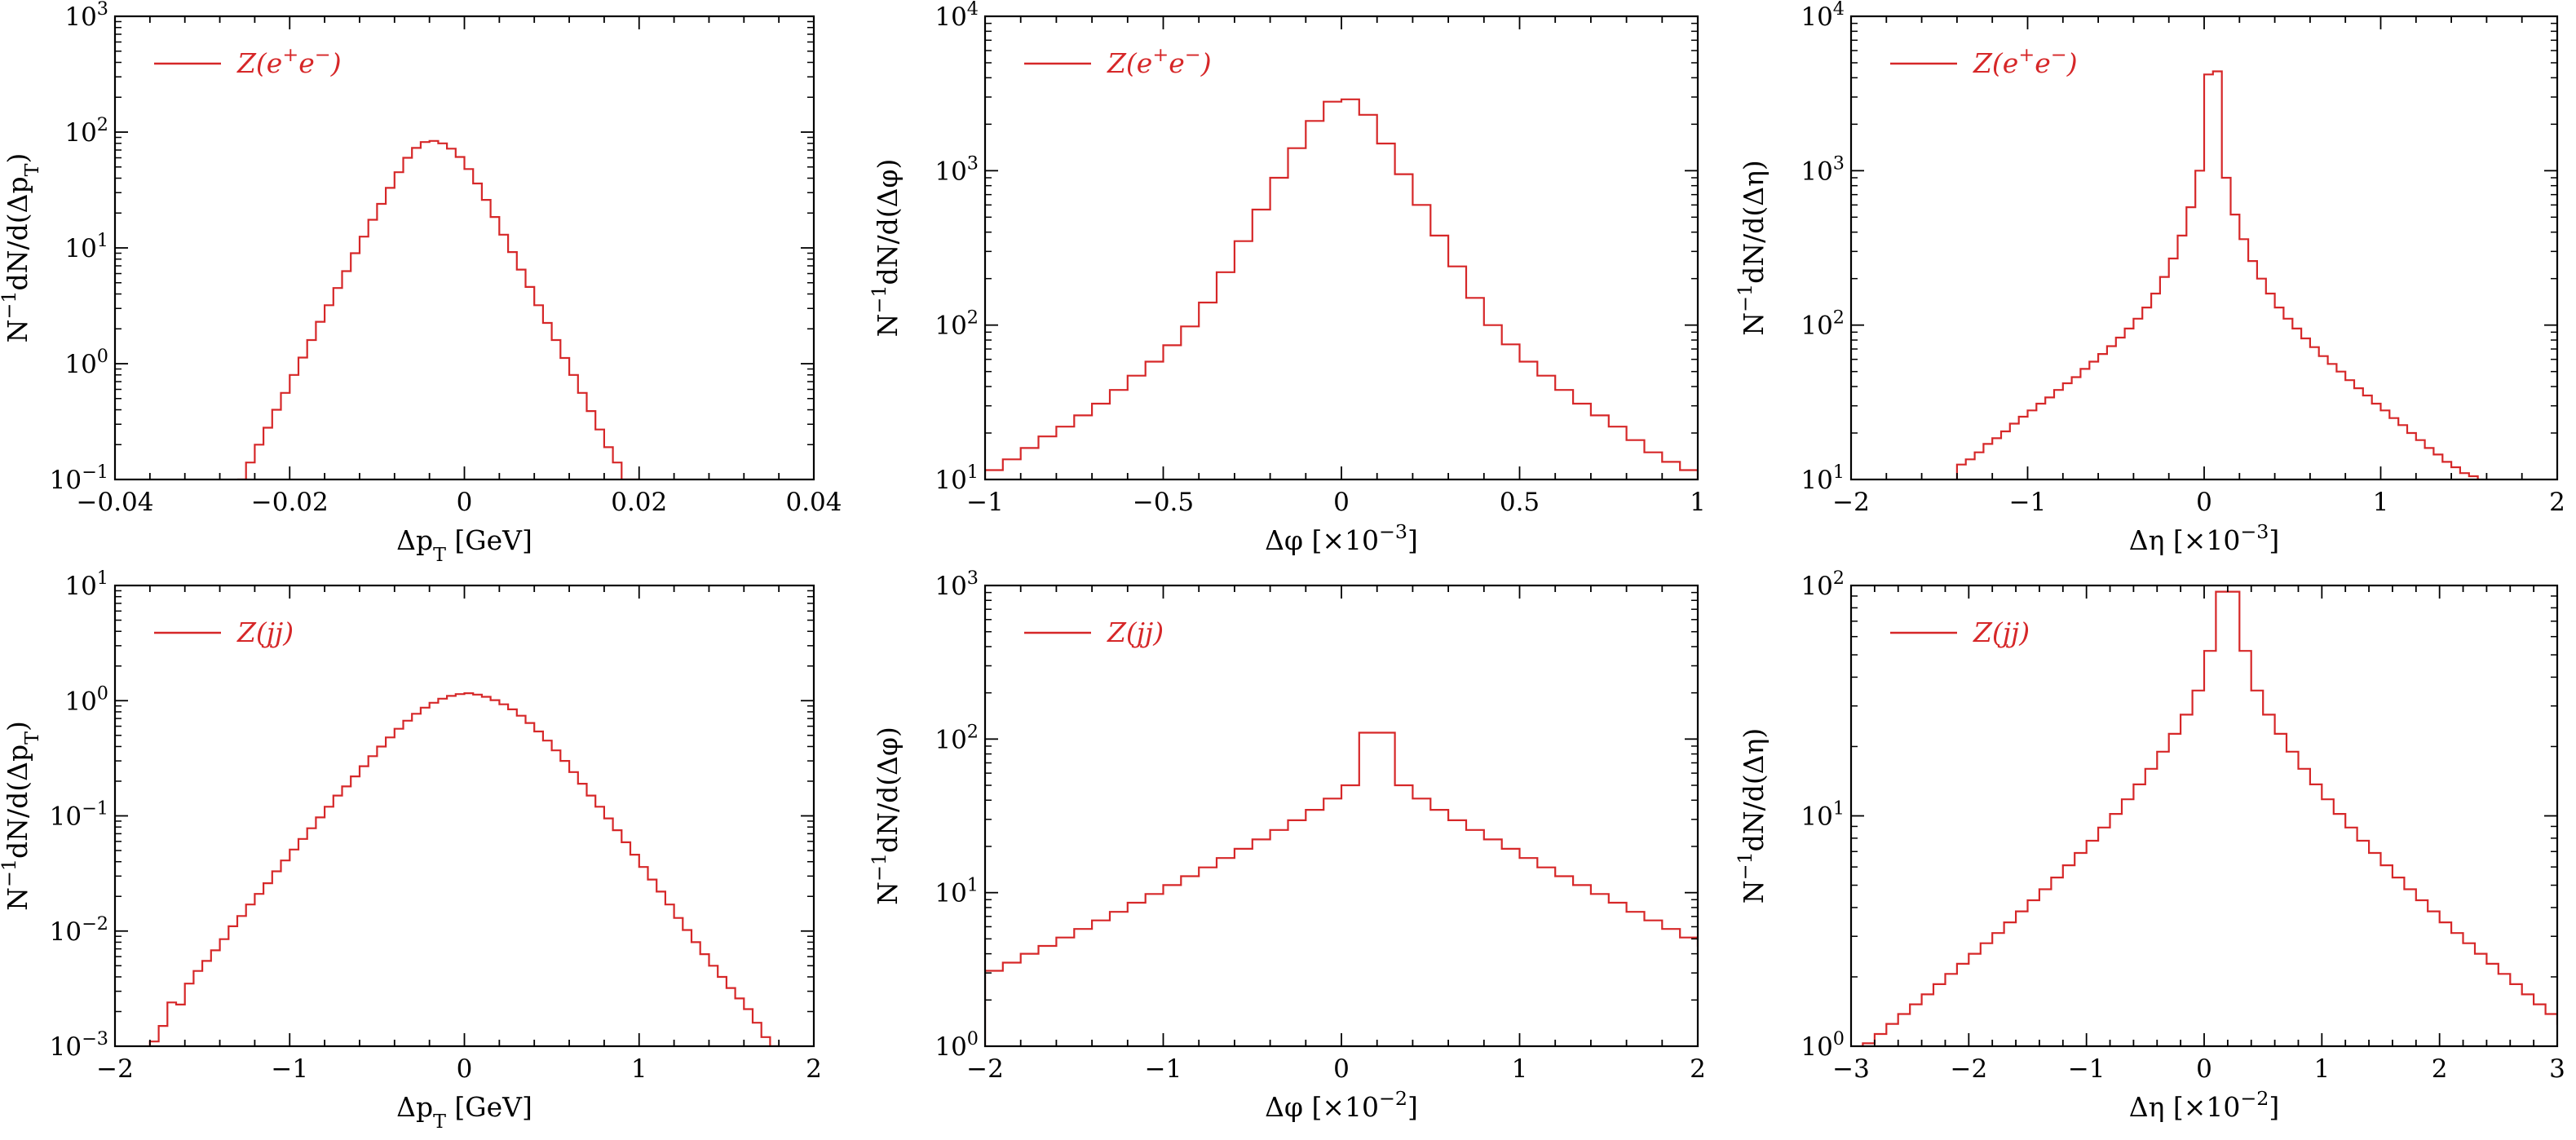  Describe the element at coordinates (290, 503) in the screenshot. I see `x-tick-label: −0.02` at that location.